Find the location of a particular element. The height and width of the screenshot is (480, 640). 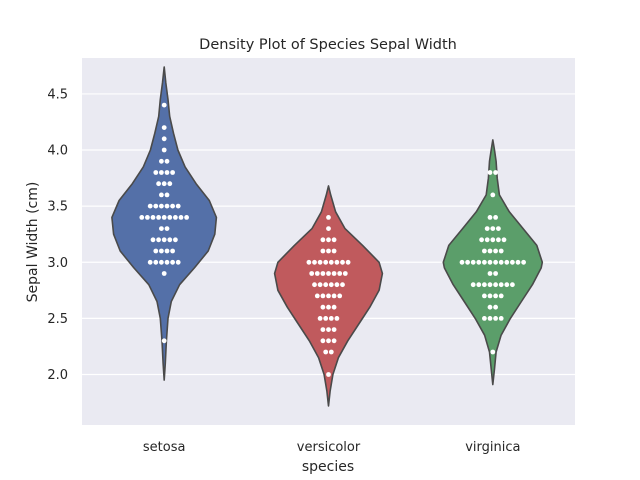

y-tick-labels: 2.0 2.5 3.0 3.5 4.0 4.5 is located at coordinates (57, 235).